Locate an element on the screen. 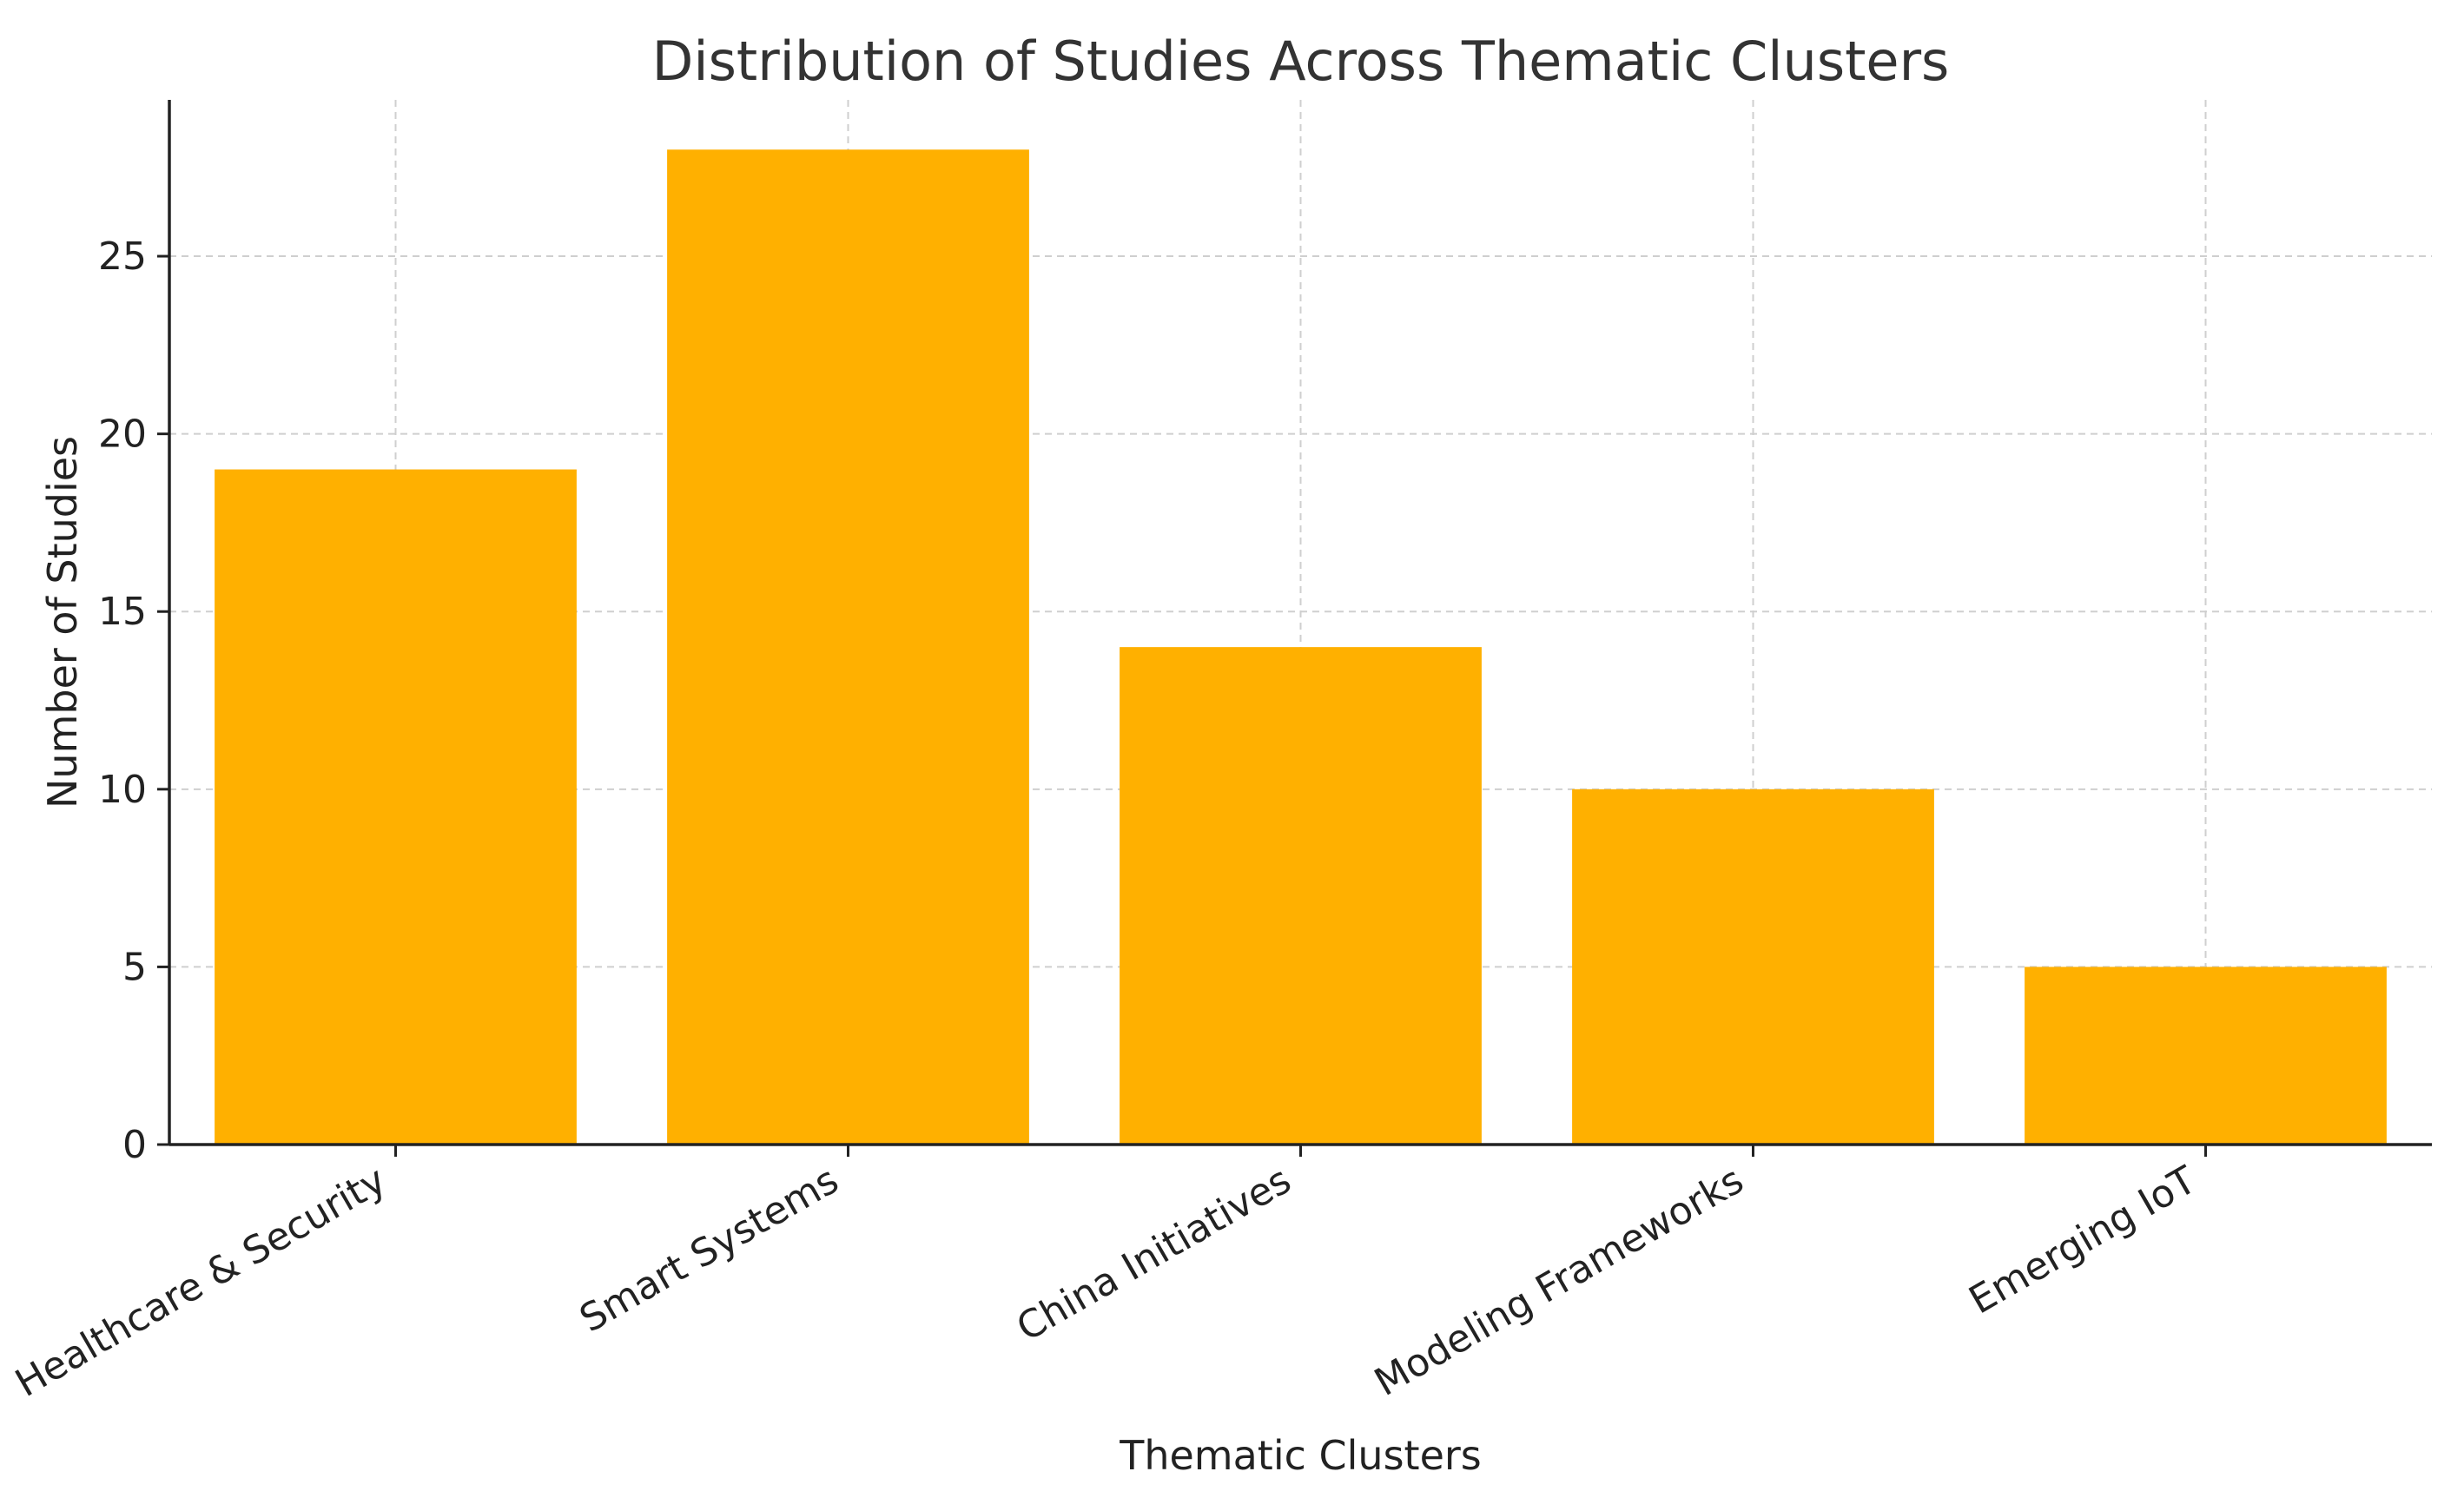  x-tick-label: Healthcare & Security is located at coordinates (200, 1282).